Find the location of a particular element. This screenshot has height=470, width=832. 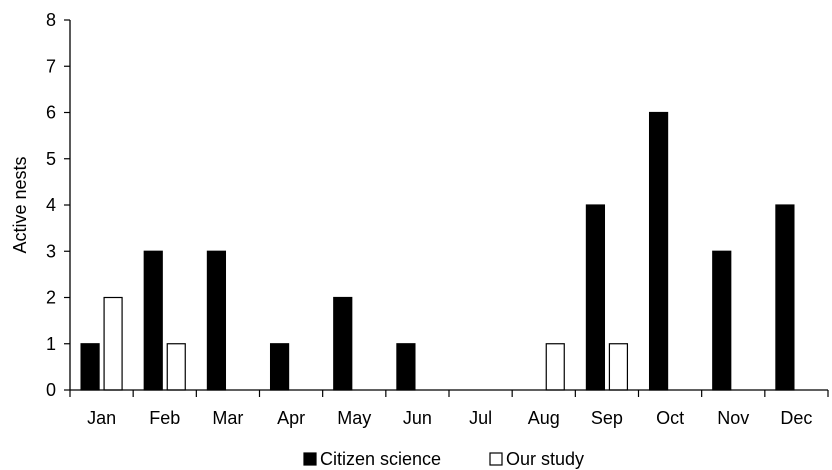

bar-citizen-science-jan is located at coordinates (90, 367).